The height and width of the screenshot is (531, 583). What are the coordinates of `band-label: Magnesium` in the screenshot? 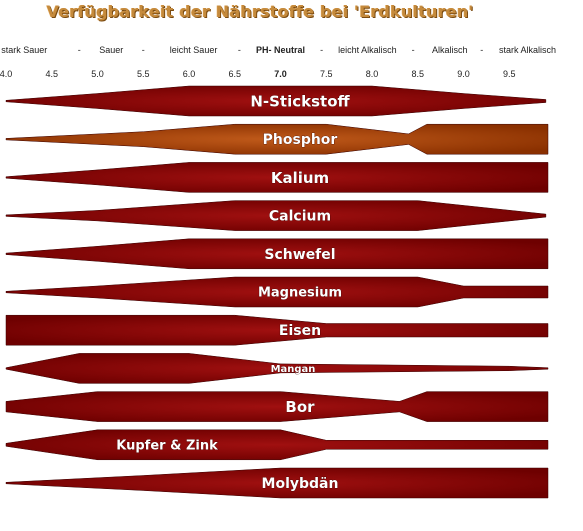 It's located at (300, 293).